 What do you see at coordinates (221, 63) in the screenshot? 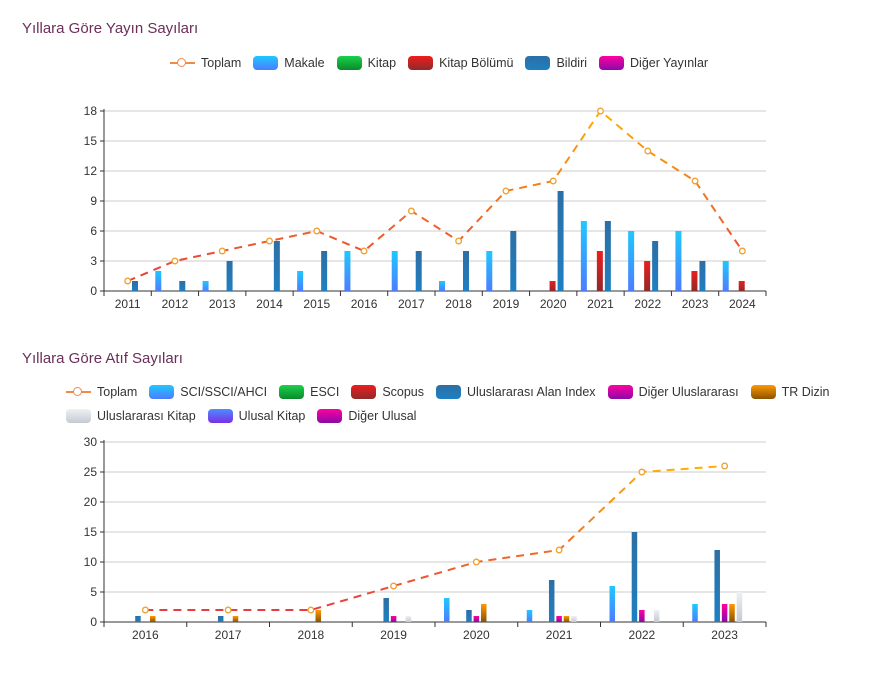
I see `legend-label: Toplam` at bounding box center [221, 63].